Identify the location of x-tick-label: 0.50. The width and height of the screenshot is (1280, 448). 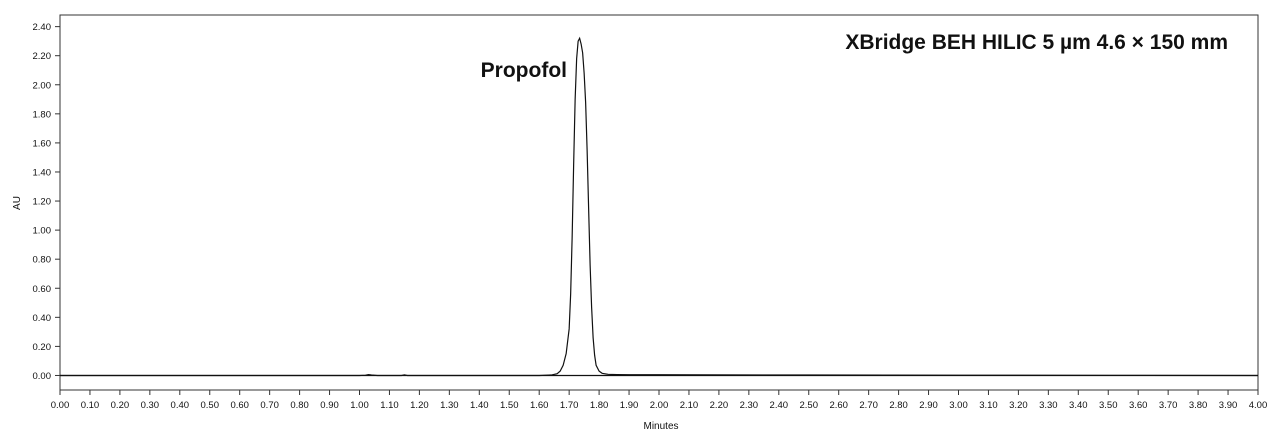
(210, 405).